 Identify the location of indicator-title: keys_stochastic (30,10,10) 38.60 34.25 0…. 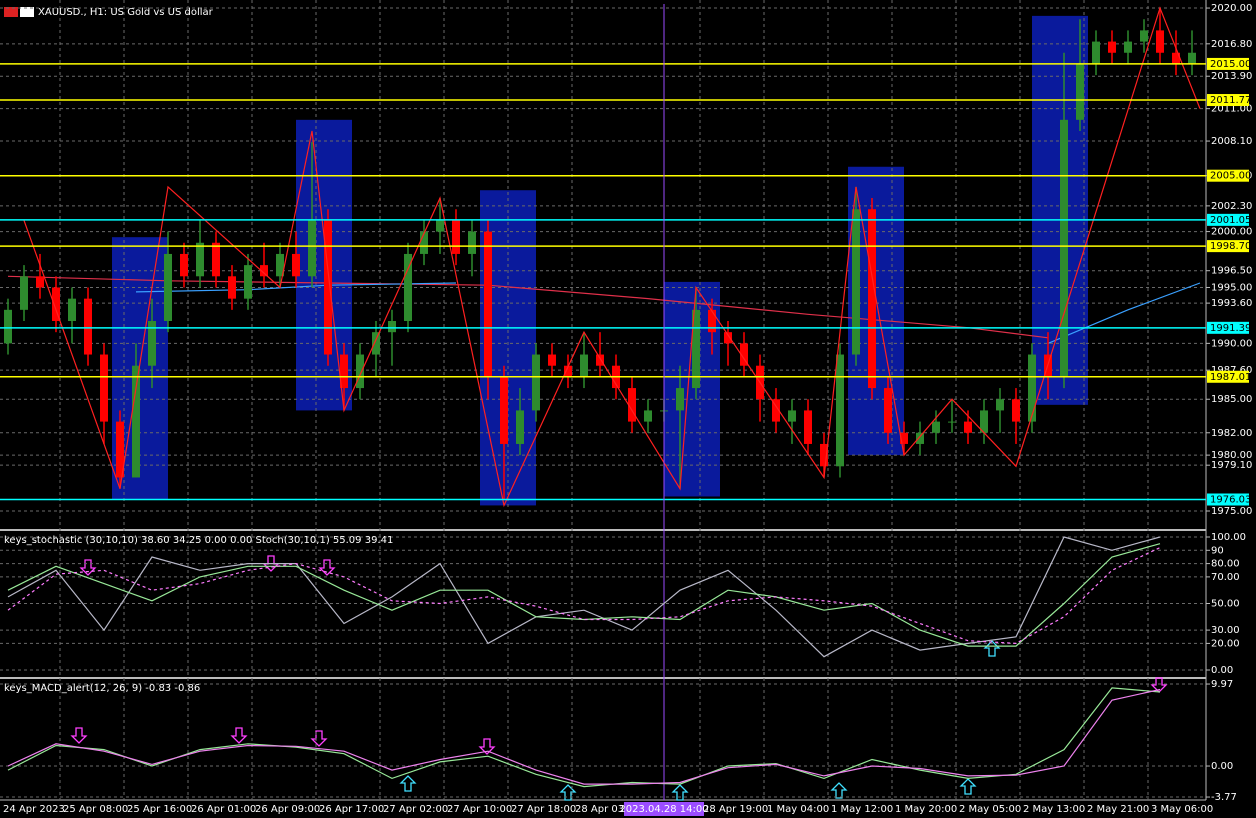
(198, 540).